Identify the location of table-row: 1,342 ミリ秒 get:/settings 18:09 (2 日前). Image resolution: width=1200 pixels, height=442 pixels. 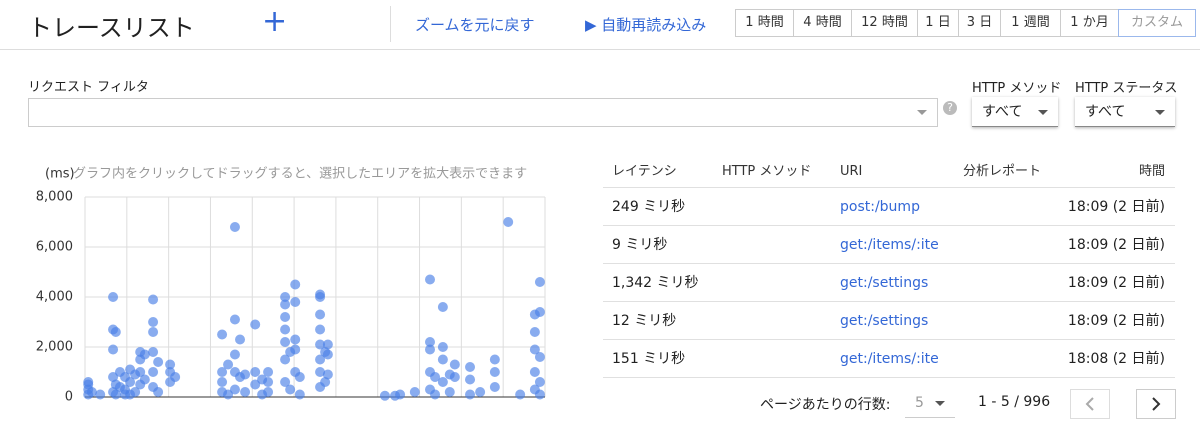
(889, 283).